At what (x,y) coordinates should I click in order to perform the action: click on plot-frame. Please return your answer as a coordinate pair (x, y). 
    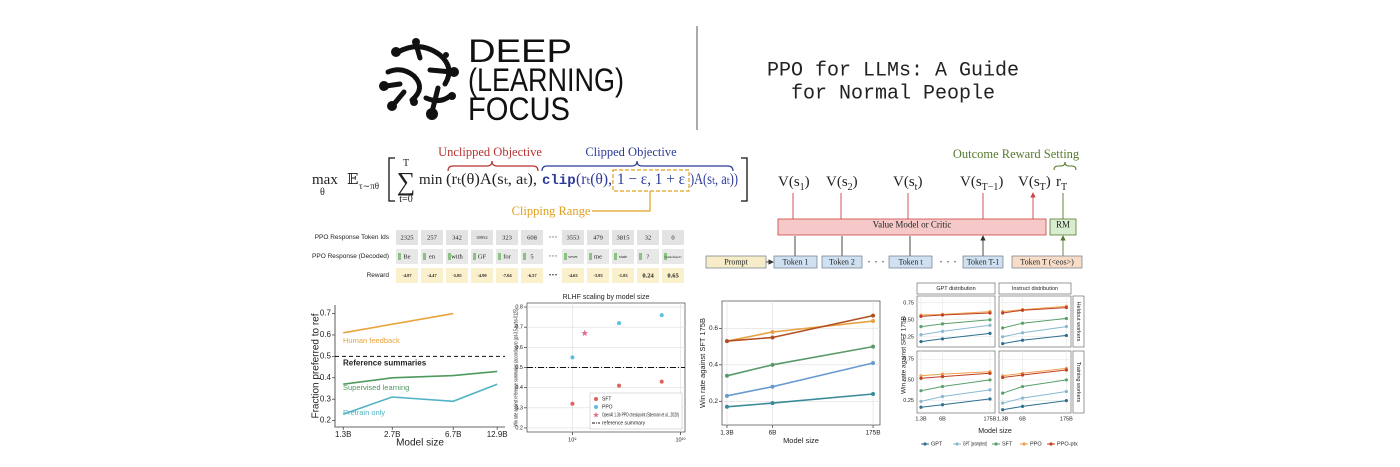
    Looking at the image, I should click on (956, 382).